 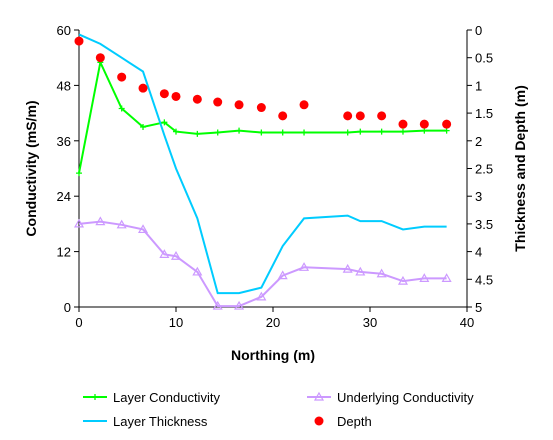 What do you see at coordinates (176, 322) in the screenshot?
I see `x-tick-label: 10` at bounding box center [176, 322].